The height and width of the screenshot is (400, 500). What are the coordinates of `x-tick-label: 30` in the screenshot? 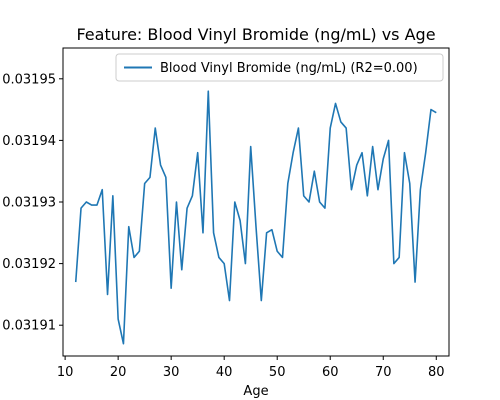 It's located at (171, 372).